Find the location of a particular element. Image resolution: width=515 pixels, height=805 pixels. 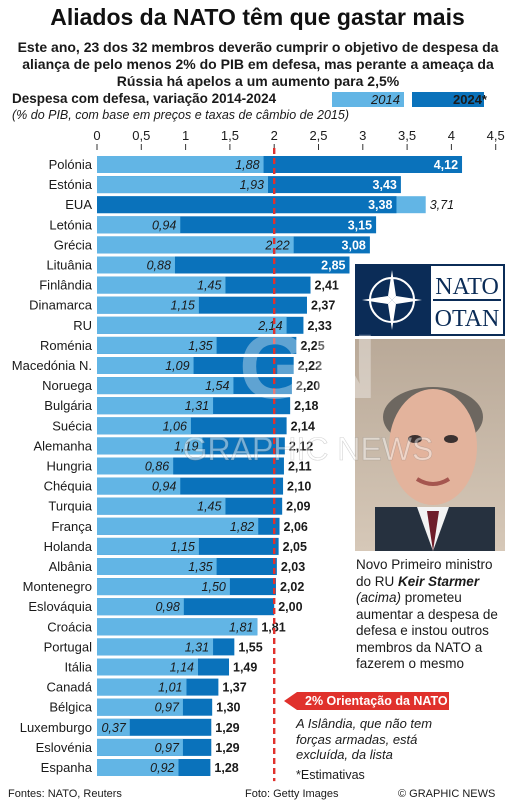

value-label-2014: 1,31 is located at coordinates (197, 406).